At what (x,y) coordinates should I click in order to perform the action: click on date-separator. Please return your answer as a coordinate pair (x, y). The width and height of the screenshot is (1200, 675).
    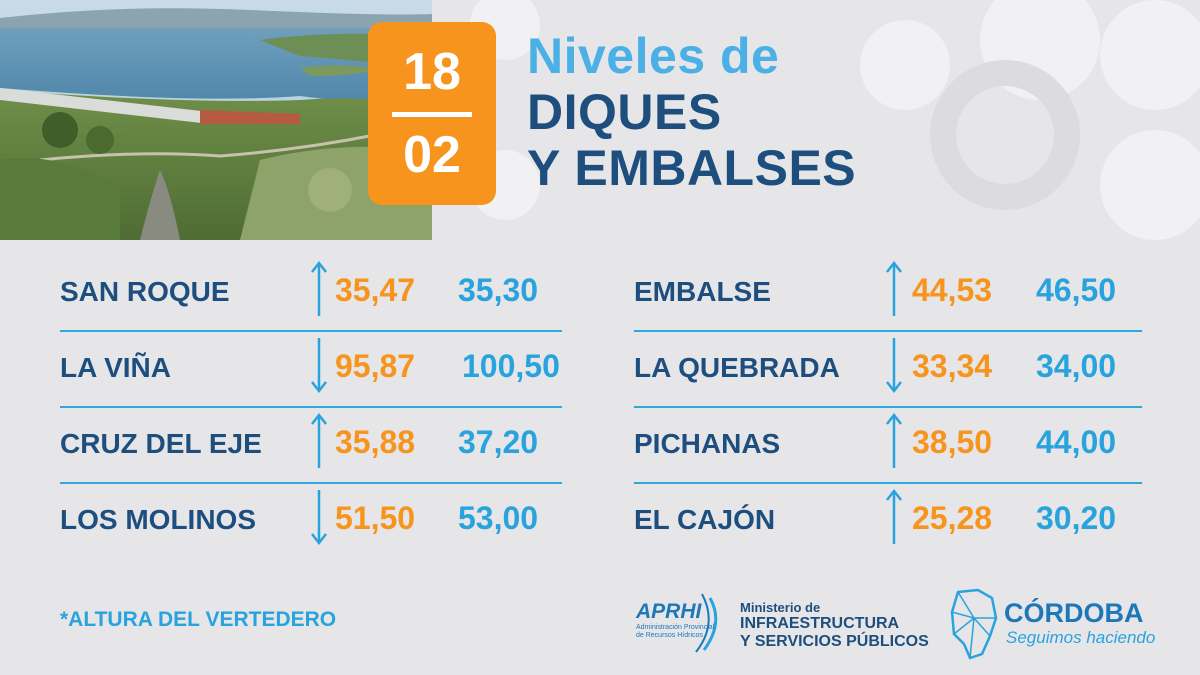
    Looking at the image, I should click on (432, 114).